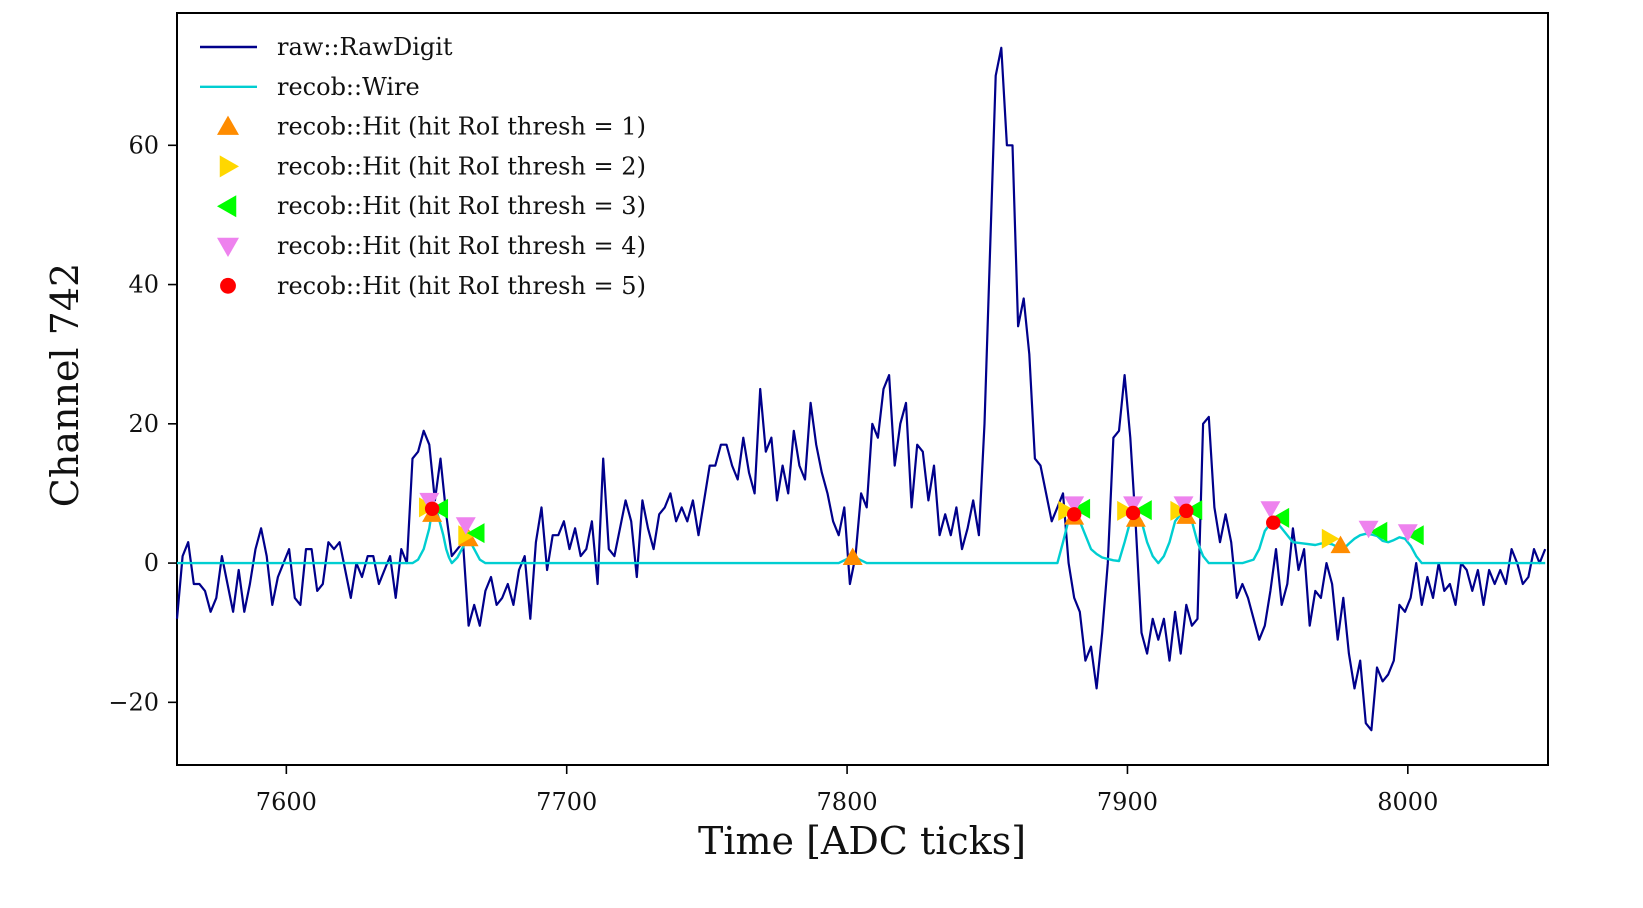 The width and height of the screenshot is (1643, 908). Describe the element at coordinates (143, 424) in the screenshot. I see `y-tick-label: 20` at that location.